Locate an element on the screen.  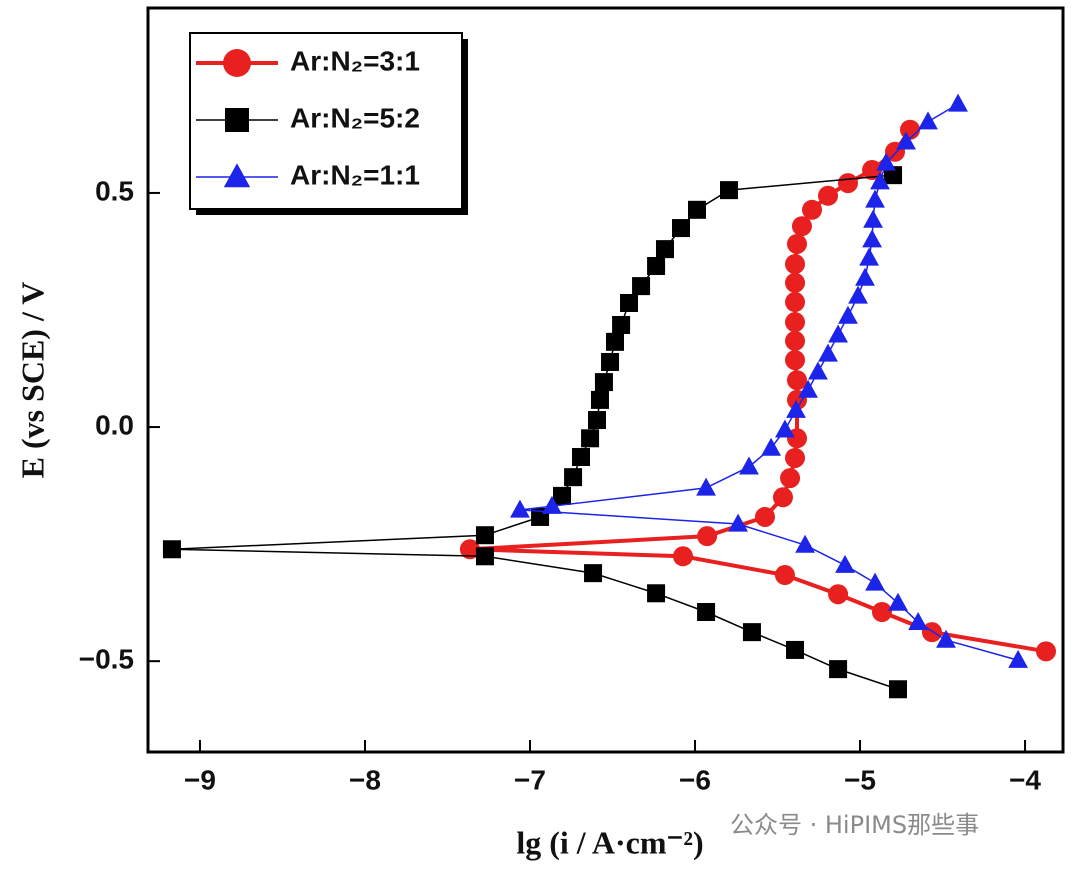
y-tick-label: −0.5 is located at coordinates (106, 659).